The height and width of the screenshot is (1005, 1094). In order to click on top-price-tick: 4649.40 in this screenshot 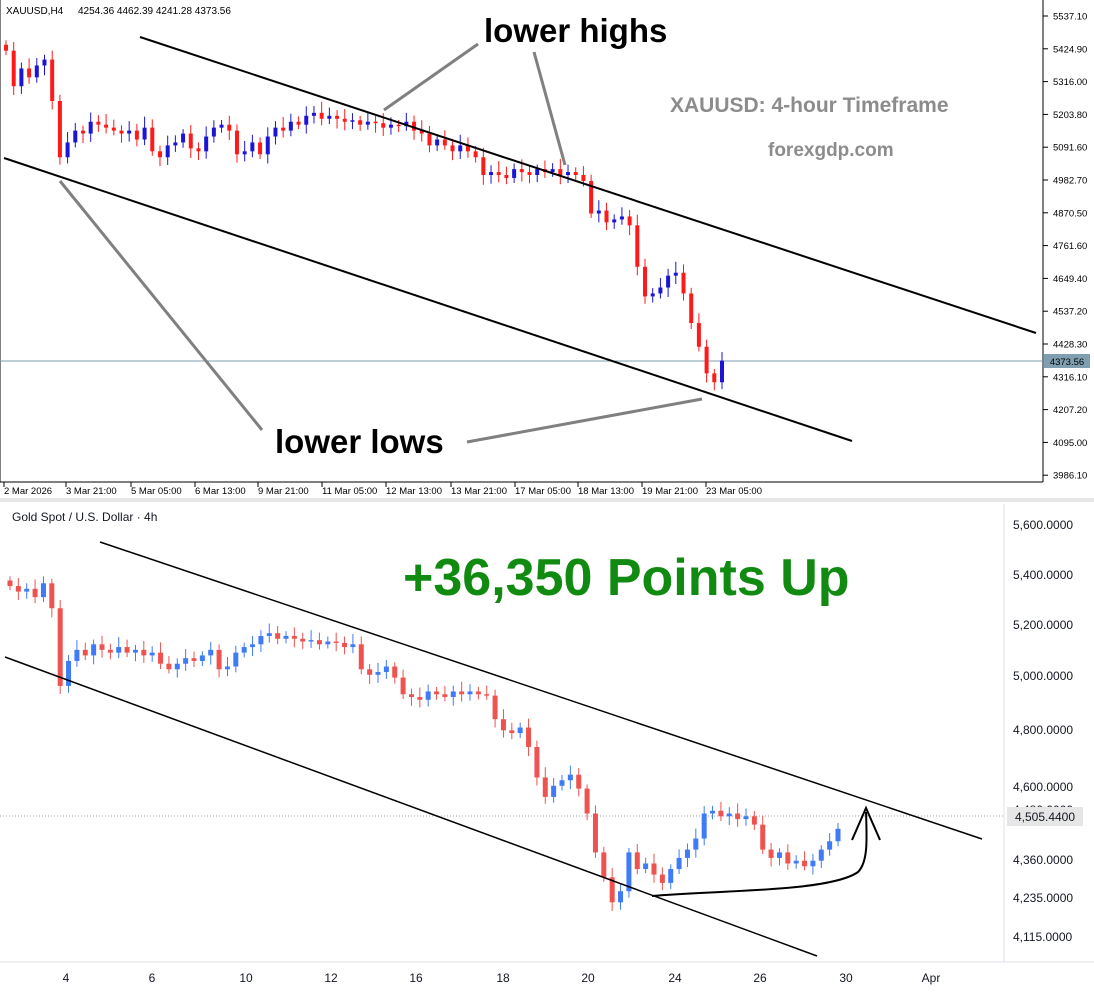, I will do `click(1070, 279)`.